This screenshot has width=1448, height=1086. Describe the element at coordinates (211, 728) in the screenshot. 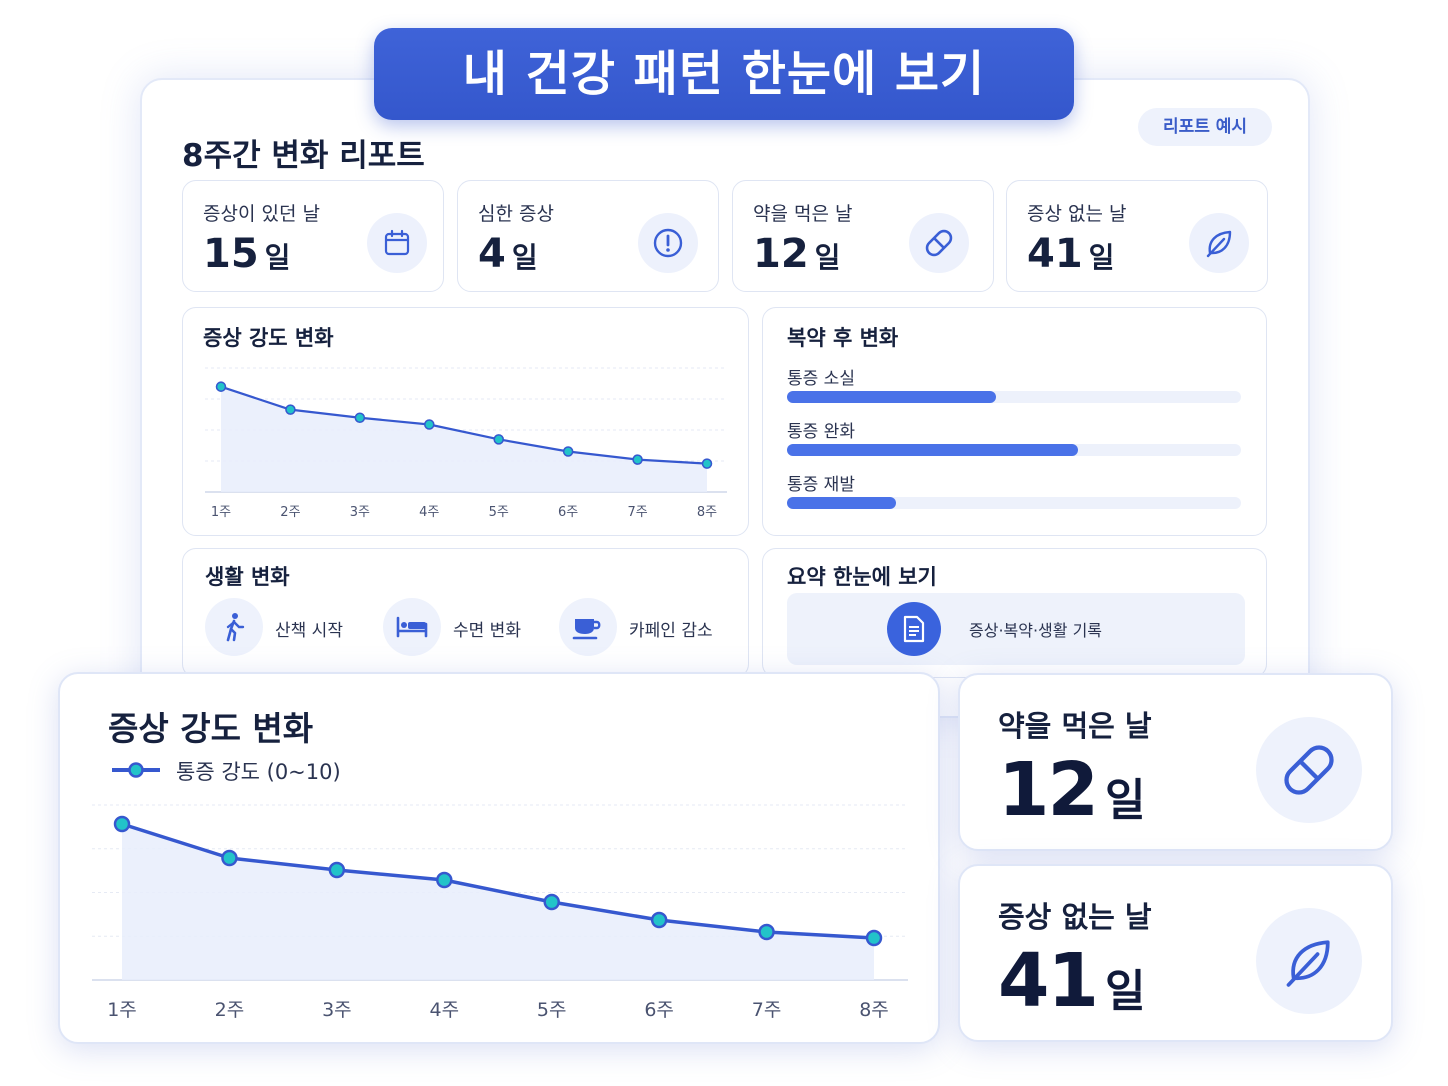

I see `detail-title: 증상 강도 변화` at that location.